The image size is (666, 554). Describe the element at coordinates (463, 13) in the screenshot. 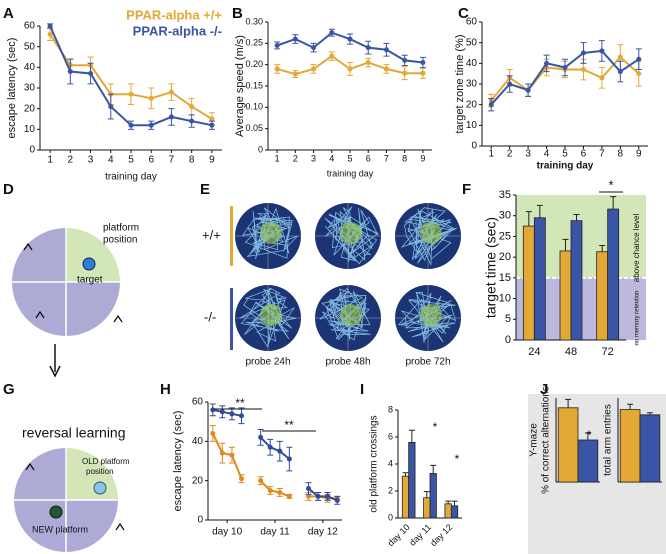

I see `panel-letter: C` at that location.